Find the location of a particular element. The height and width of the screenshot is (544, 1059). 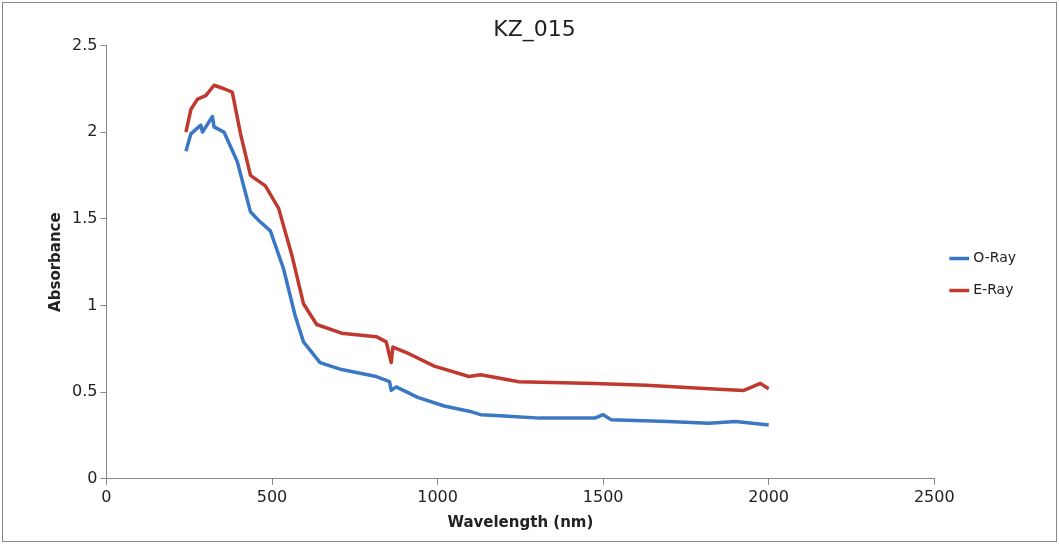

y-tick-label: 0.5 is located at coordinates (84, 391).